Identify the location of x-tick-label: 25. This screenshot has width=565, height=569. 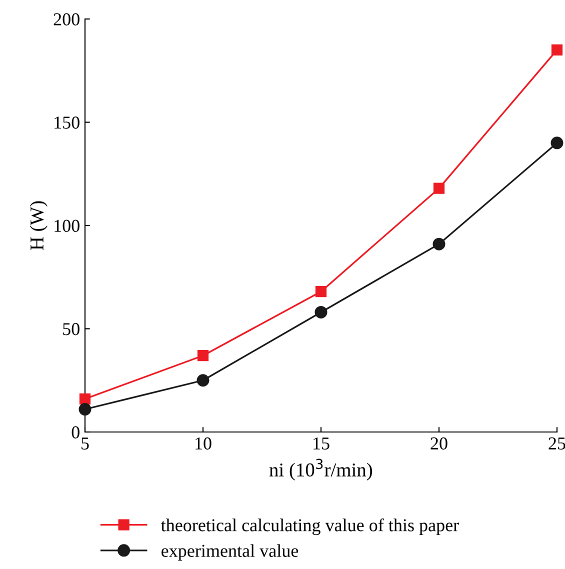
(556, 443).